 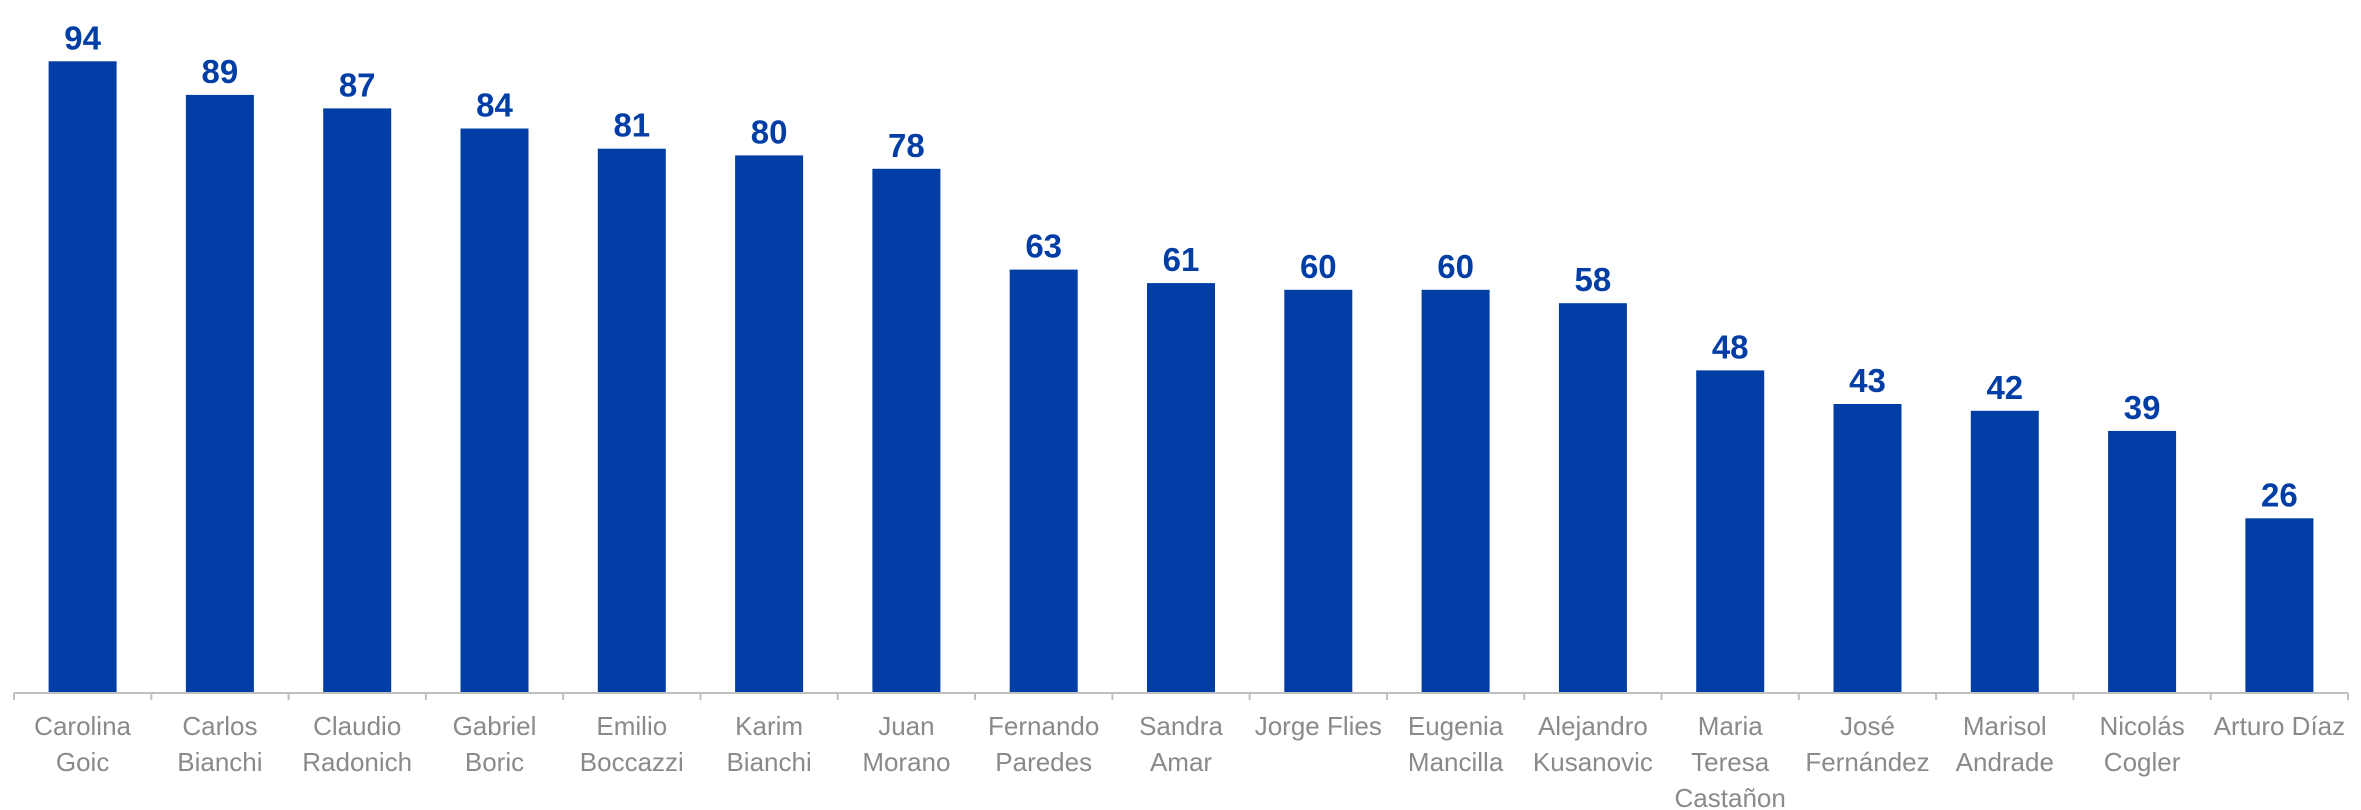 What do you see at coordinates (631, 726) in the screenshot?
I see `category-label-line: Emilio` at bounding box center [631, 726].